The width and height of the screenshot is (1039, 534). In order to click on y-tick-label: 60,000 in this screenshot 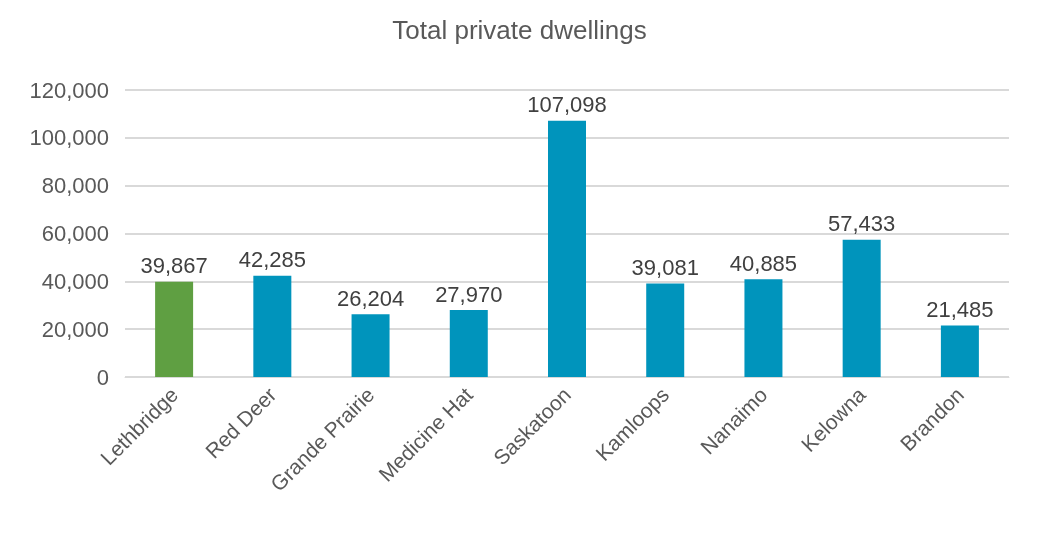, I will do `click(75, 233)`.